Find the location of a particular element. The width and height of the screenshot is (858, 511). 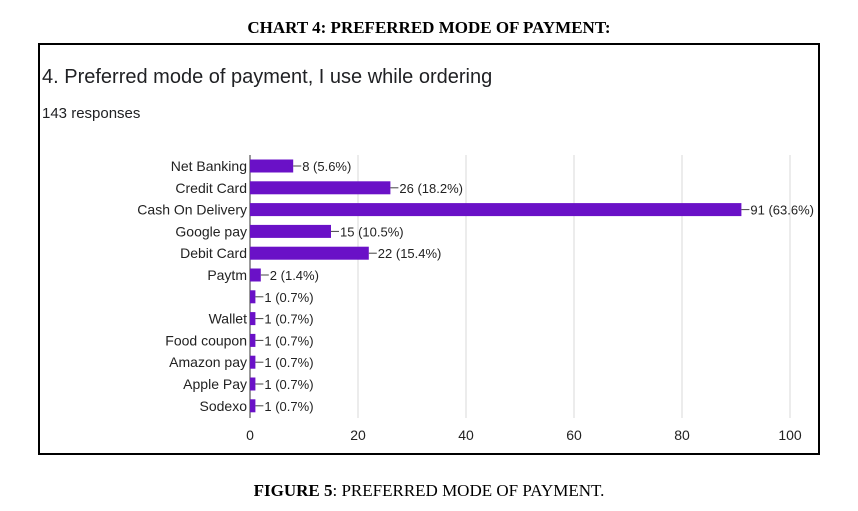

x-axis-ticks: 0 20 40 60 80 100 is located at coordinates (524, 435).